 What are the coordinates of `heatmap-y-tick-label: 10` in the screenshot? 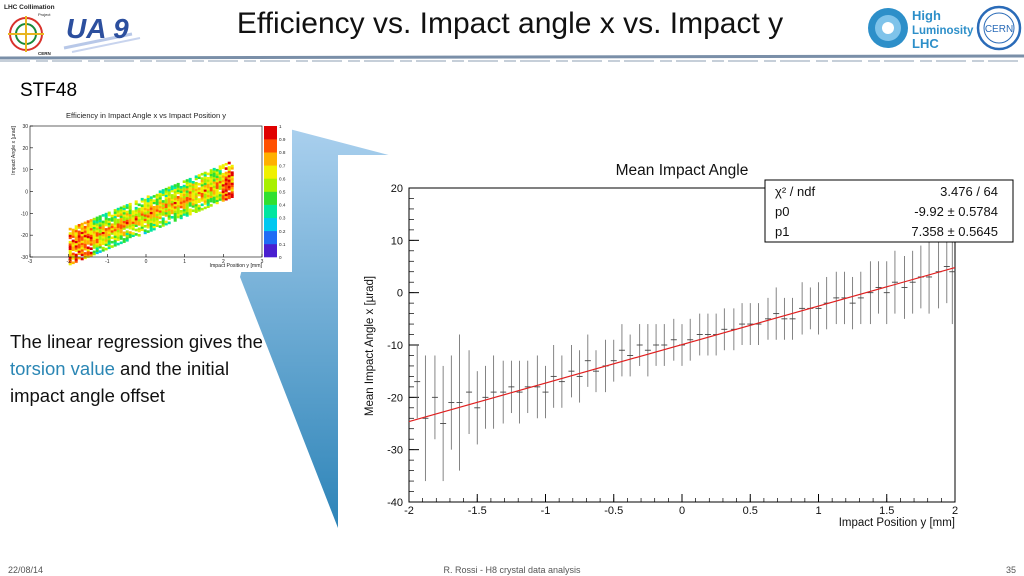 It's located at (25, 171).